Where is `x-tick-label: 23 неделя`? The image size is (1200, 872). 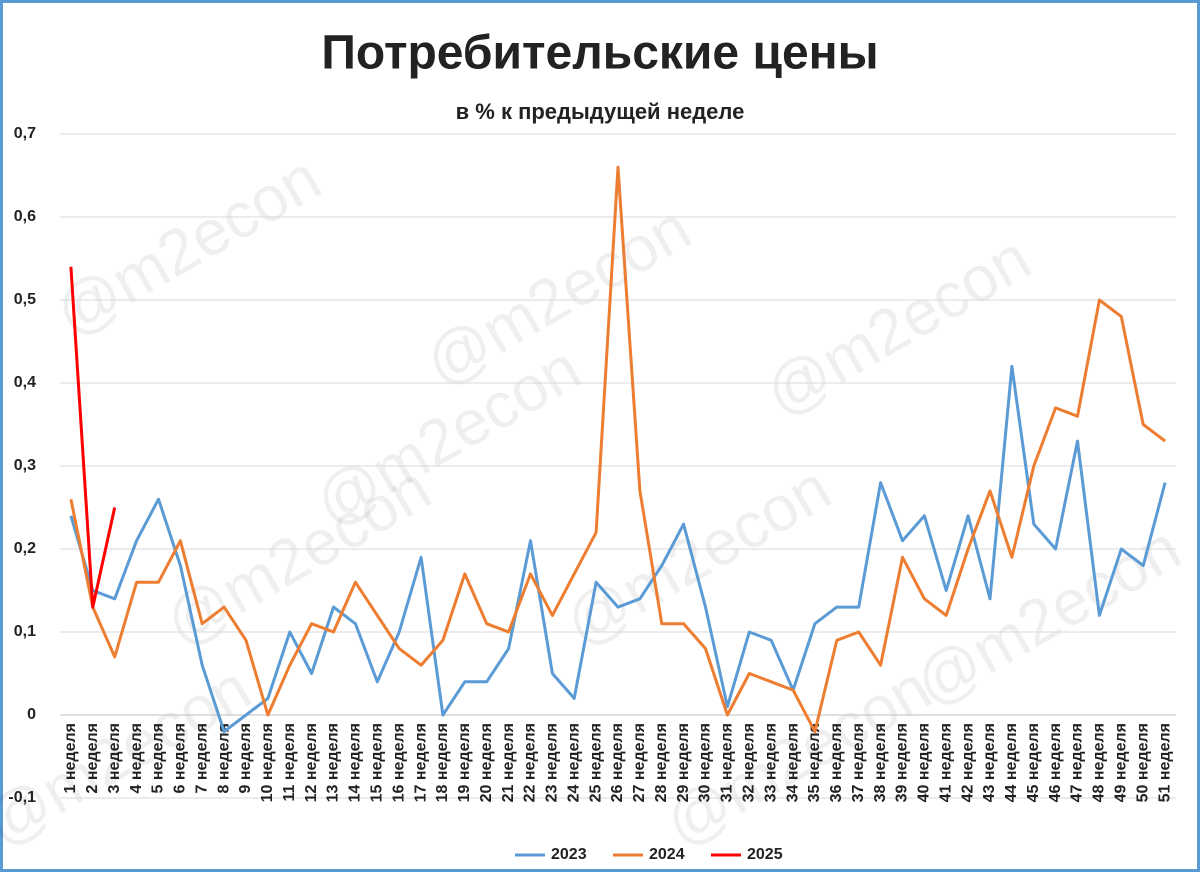
x-tick-label: 23 неделя is located at coordinates (552, 762).